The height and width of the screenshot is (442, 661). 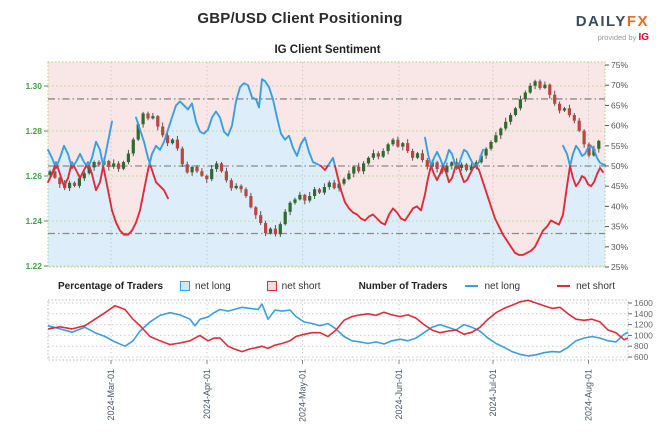 I want to click on trader-count-lines, so click(x=338, y=328).